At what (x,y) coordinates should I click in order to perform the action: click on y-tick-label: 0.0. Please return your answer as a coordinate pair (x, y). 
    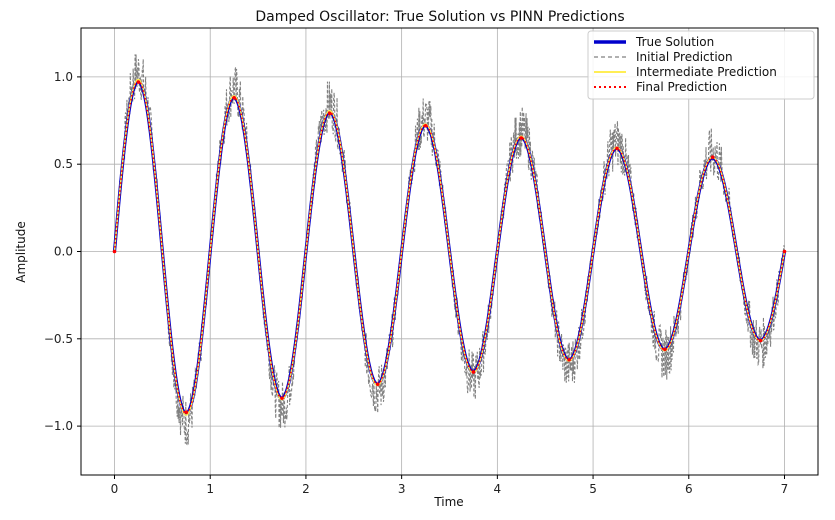
    Looking at the image, I should click on (63, 252).